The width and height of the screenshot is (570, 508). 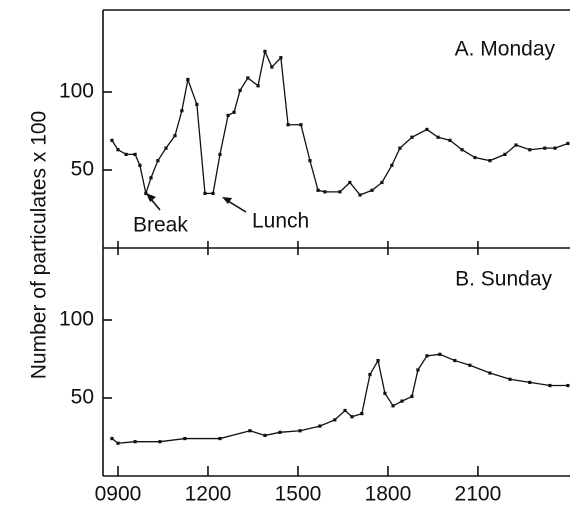 What do you see at coordinates (388, 494) in the screenshot?
I see `x-tick-label: 1800` at bounding box center [388, 494].